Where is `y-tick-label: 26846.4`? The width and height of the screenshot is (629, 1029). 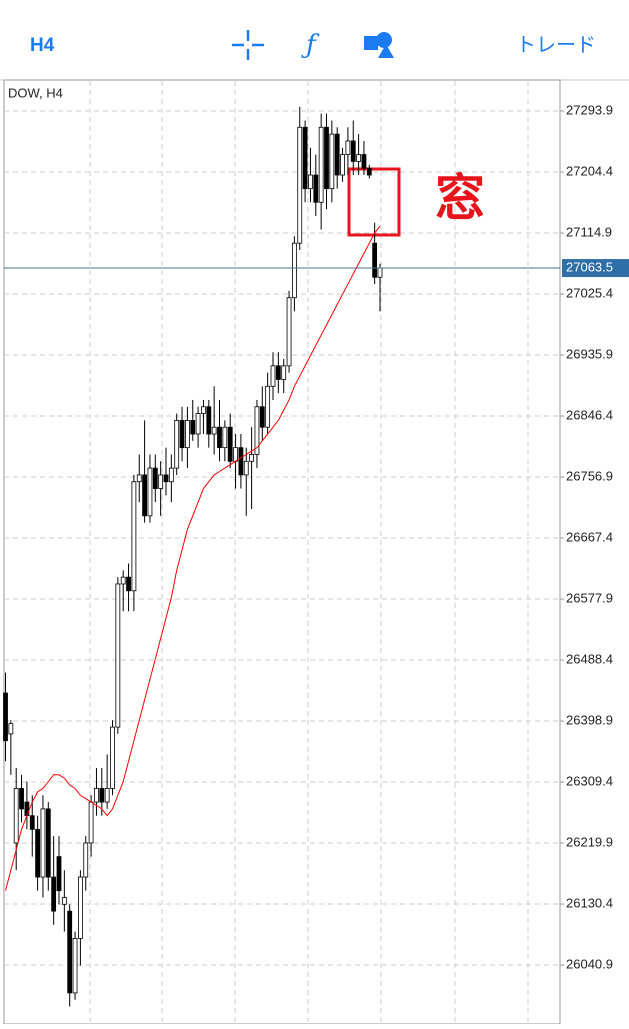 y-tick-label: 26846.4 is located at coordinates (589, 414).